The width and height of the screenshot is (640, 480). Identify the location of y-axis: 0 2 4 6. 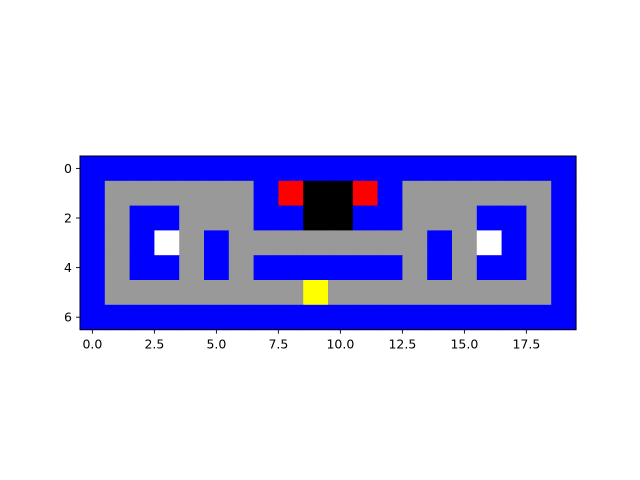
(72, 243).